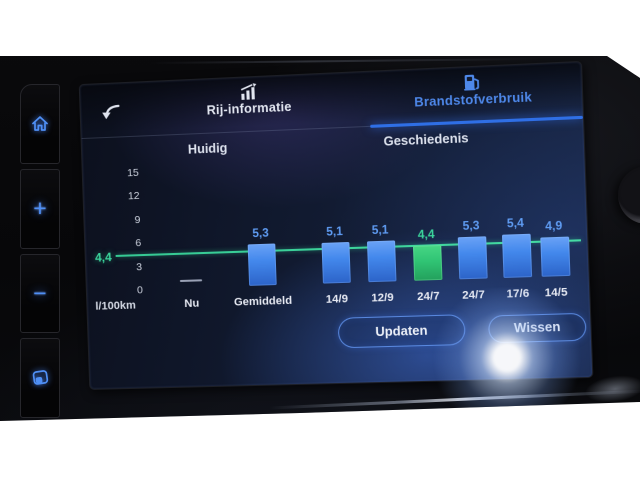 The image size is (640, 480). I want to click on bar-value-label: 5,3, so click(260, 233).